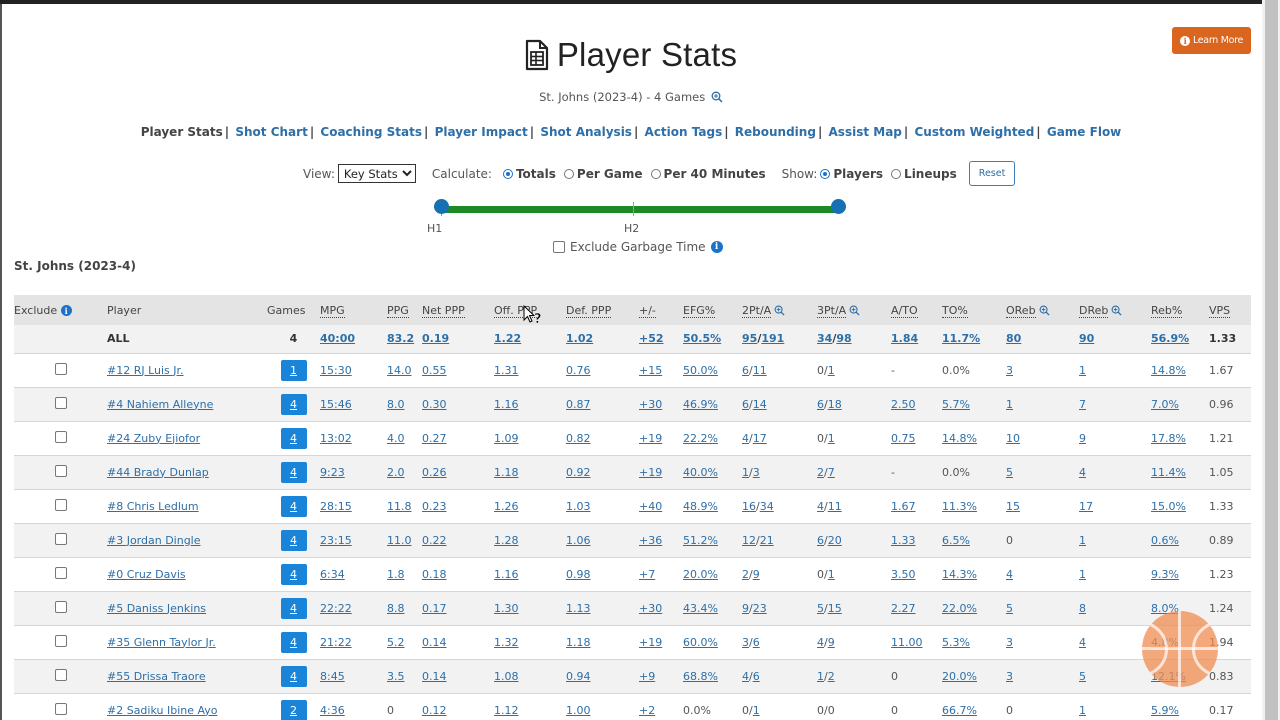 The width and height of the screenshot is (1280, 720). Describe the element at coordinates (434, 404) in the screenshot. I see `net-ppp-link: 0.30` at that location.